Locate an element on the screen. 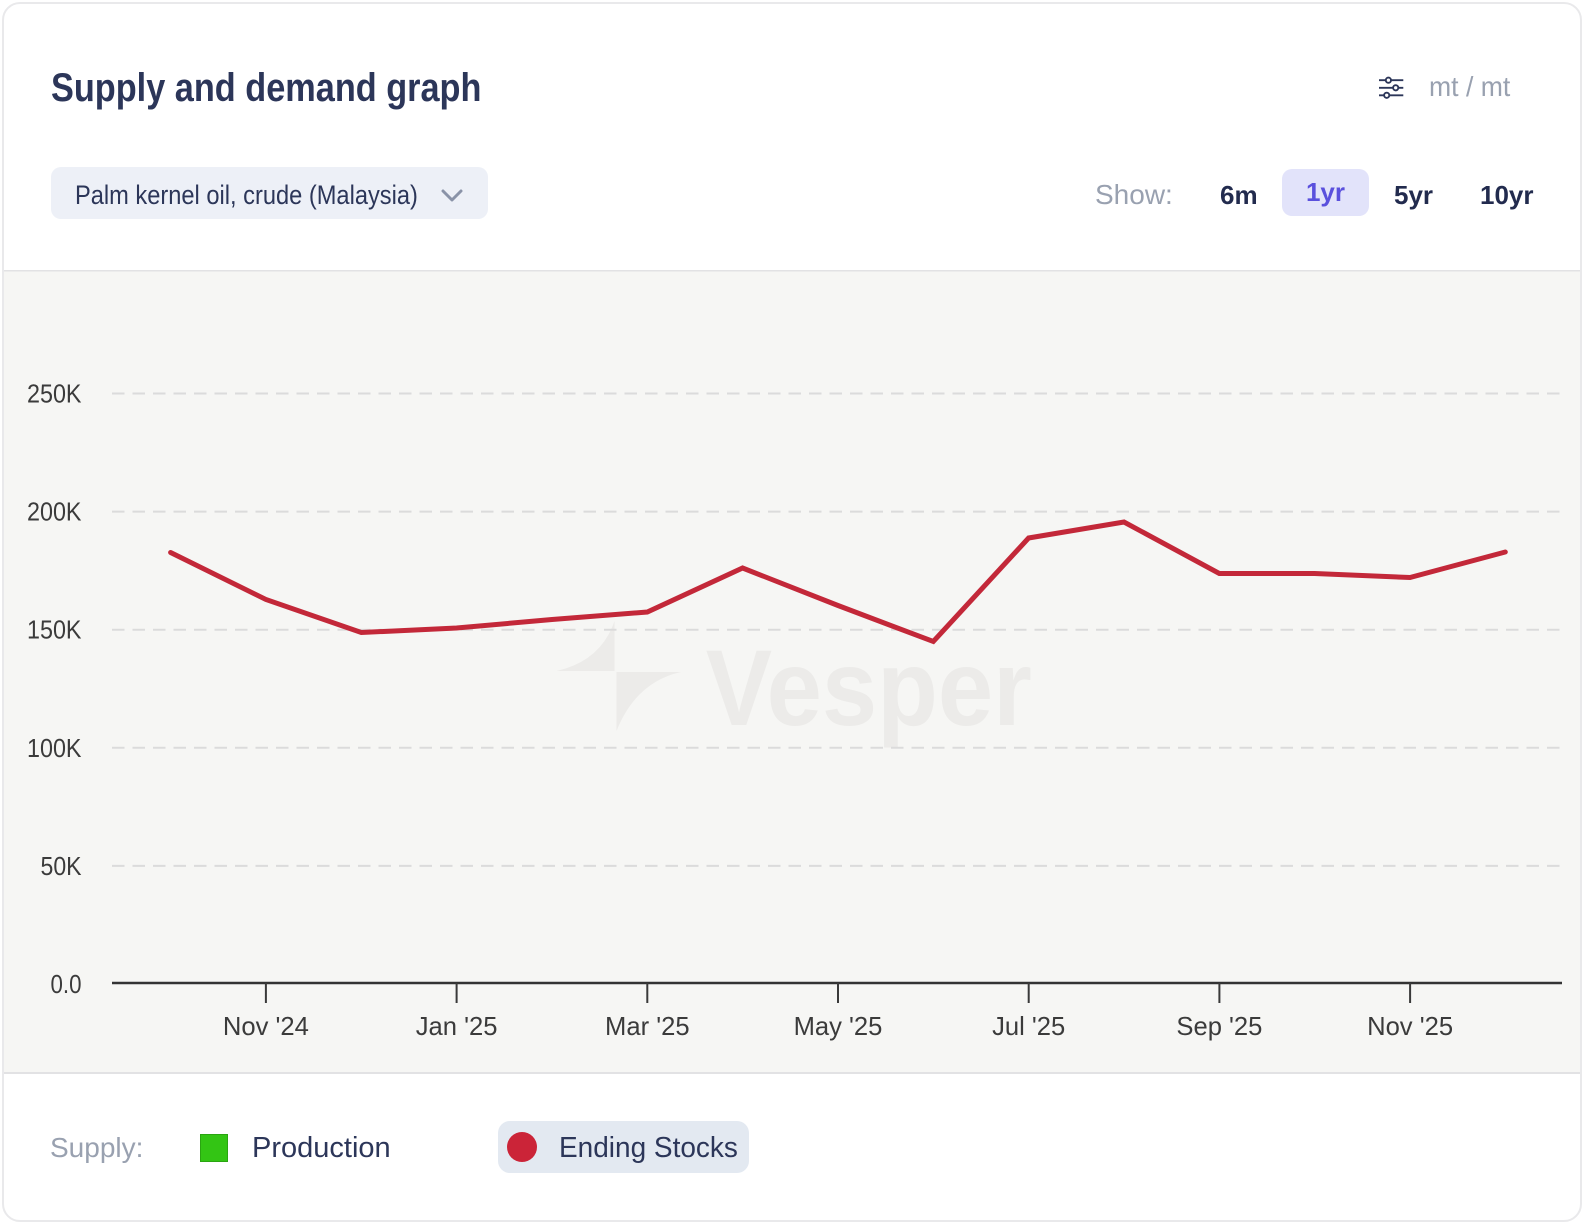  svg-text: 250K is located at coordinates (54, 394).